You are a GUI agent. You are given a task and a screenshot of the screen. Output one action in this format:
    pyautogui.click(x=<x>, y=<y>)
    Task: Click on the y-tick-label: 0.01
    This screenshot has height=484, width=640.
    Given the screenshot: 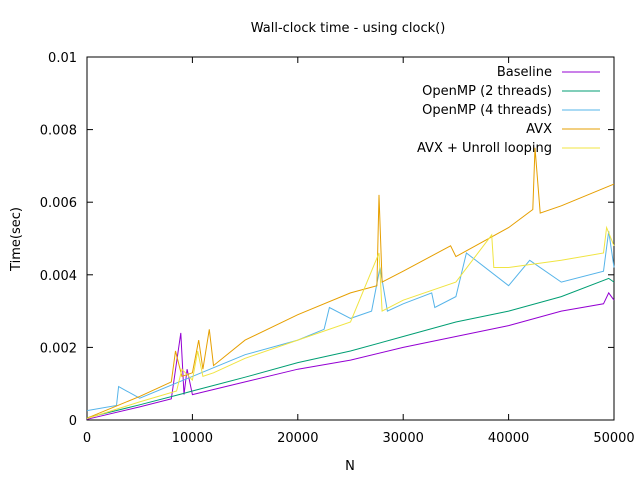 What is the action you would take?
    pyautogui.click(x=62, y=58)
    